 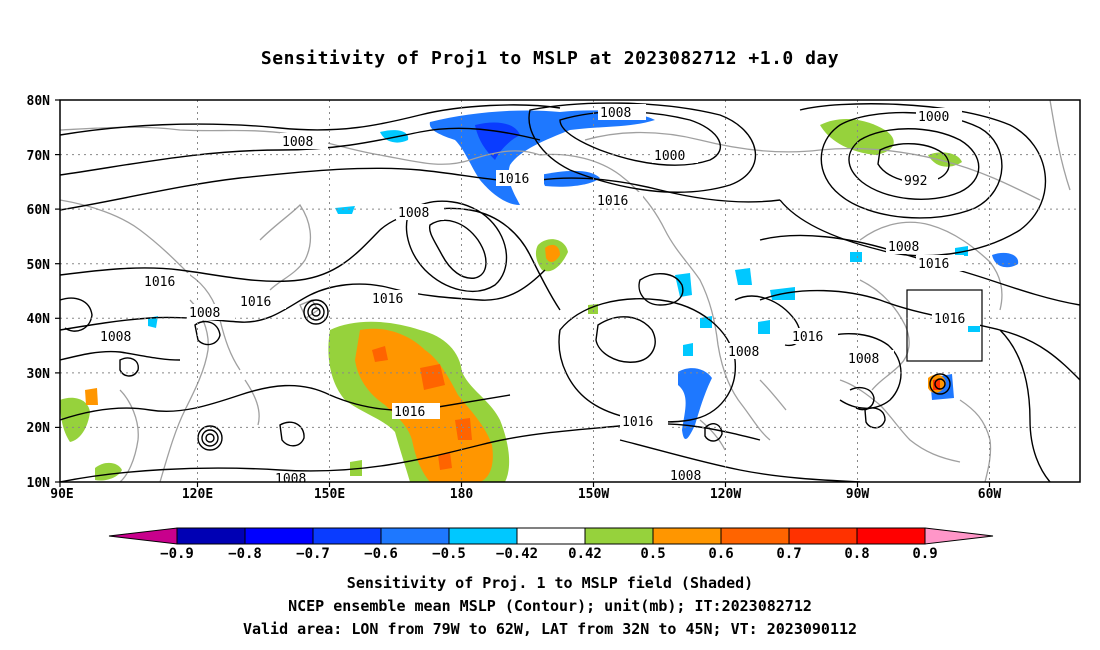 I want to click on lat-label: 20N, so click(x=39, y=428).